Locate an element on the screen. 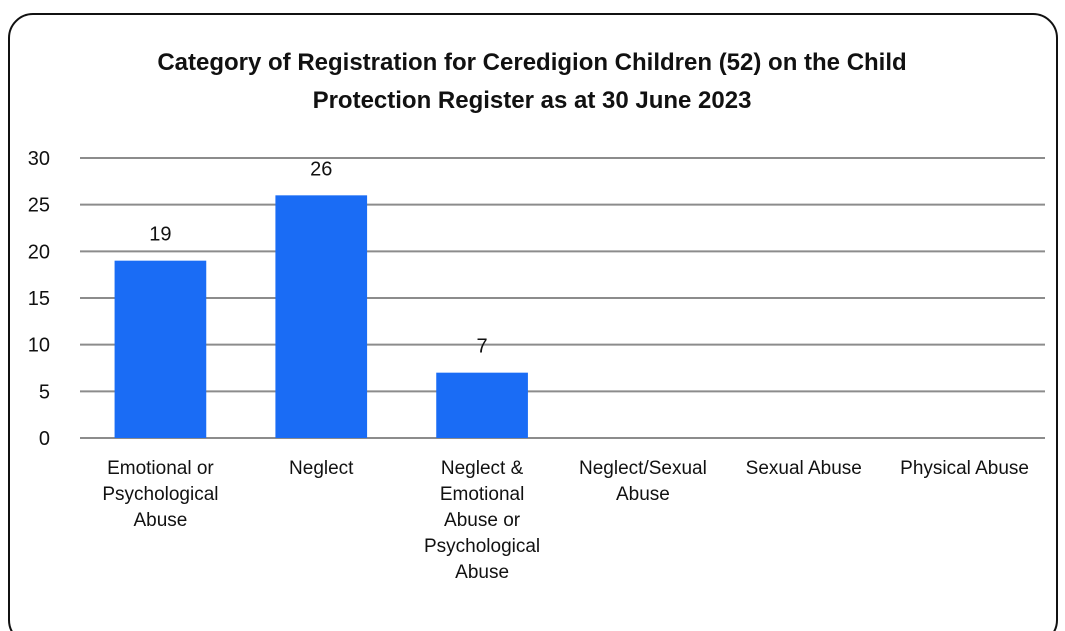 Image resolution: width=1065 pixels, height=631 pixels. data-label: 26 is located at coordinates (321, 169).